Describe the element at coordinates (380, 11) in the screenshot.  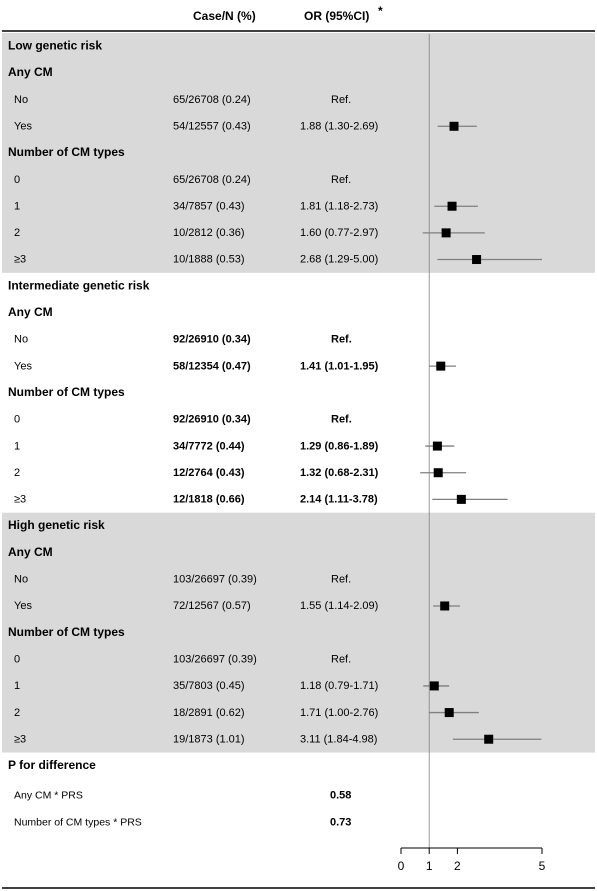
I see `header-or-footnote-mark: *` at that location.